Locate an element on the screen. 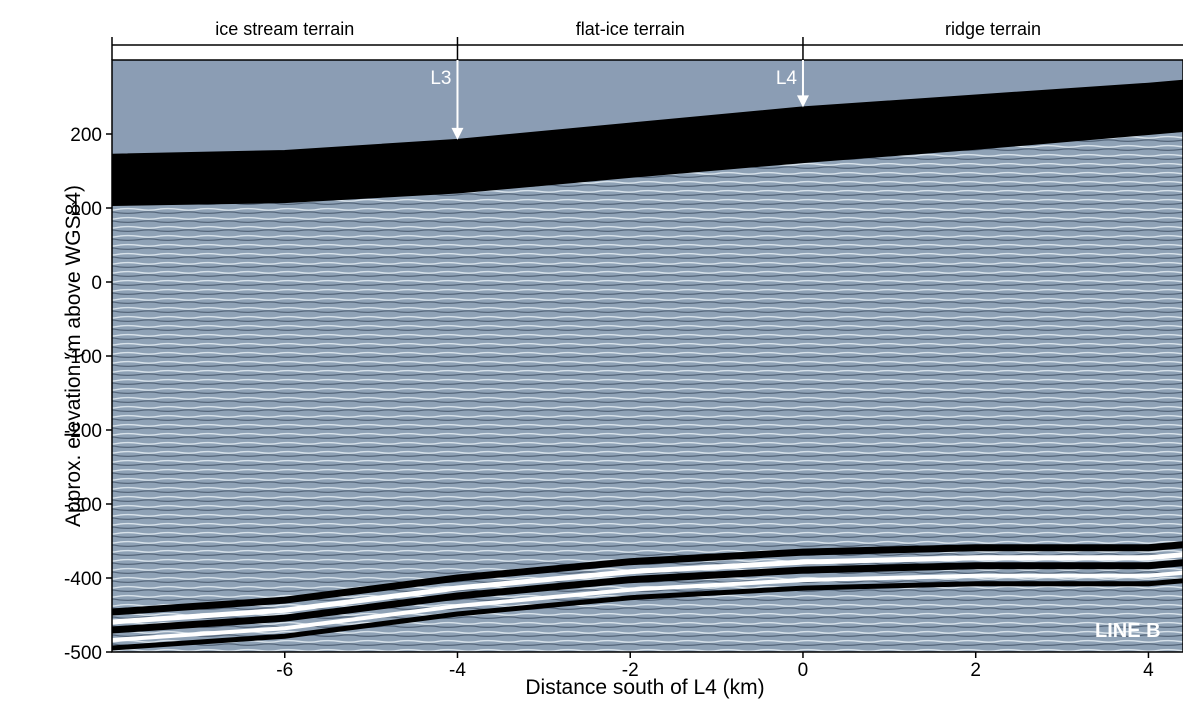 Image resolution: width=1183 pixels, height=716 pixels. x-tick-label: 2 is located at coordinates (975, 670).